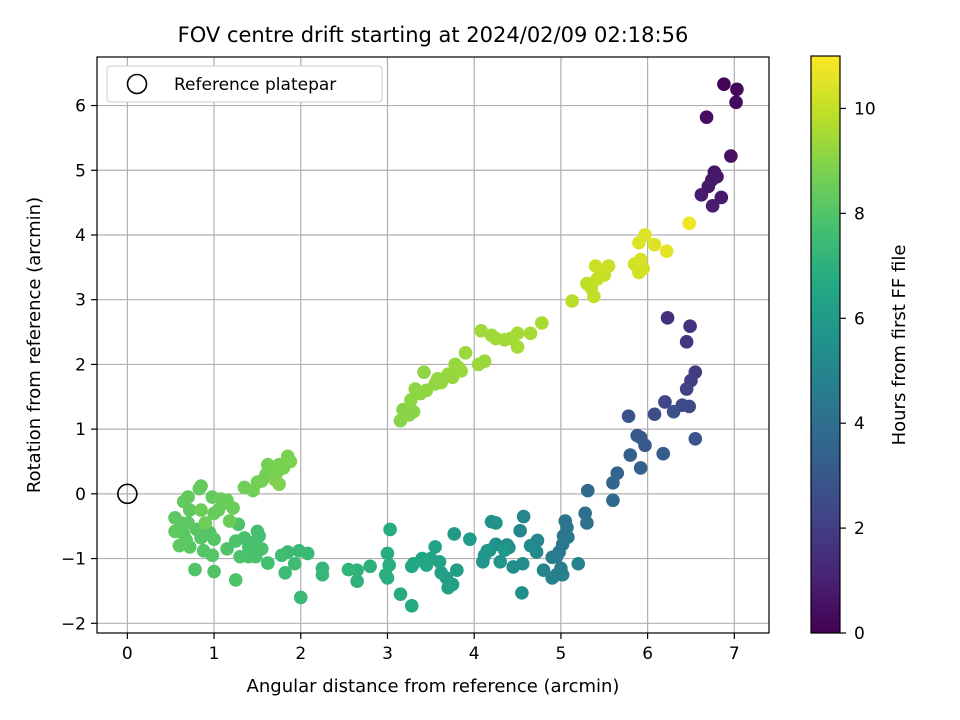  Describe the element at coordinates (127, 494) in the screenshot. I see `reference-point-marker` at that location.